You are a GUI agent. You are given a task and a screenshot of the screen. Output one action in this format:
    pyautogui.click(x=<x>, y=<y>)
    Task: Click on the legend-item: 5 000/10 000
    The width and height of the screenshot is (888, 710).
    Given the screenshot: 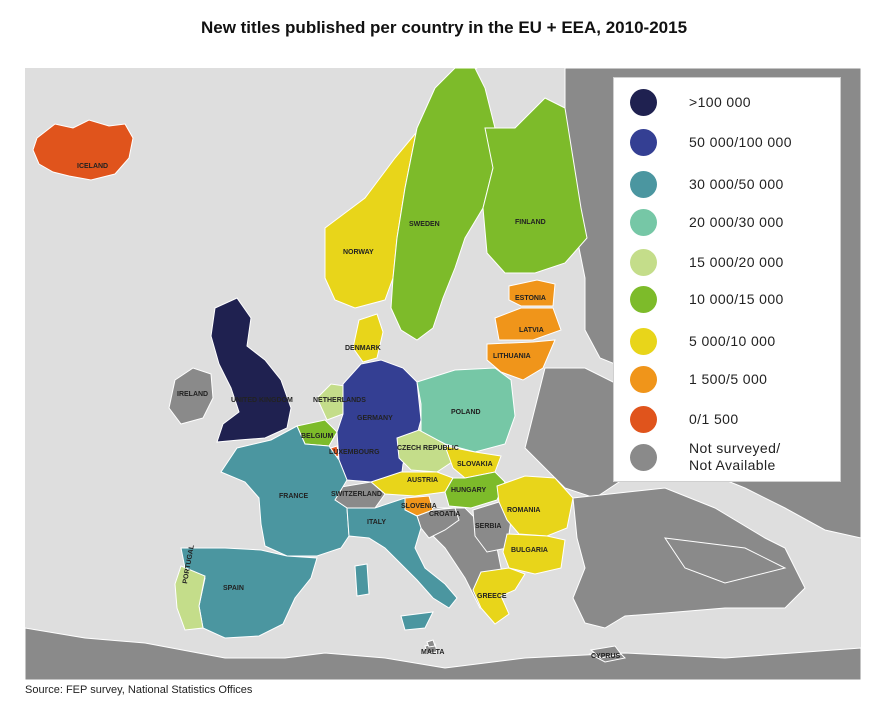 What is the action you would take?
    pyautogui.click(x=703, y=341)
    